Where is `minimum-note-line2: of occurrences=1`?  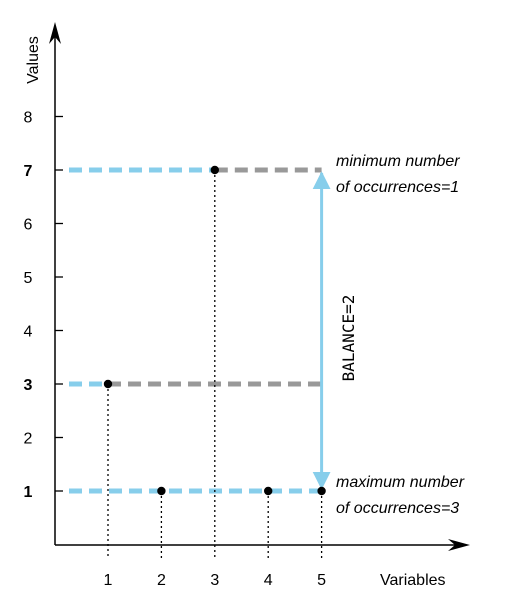 minimum-note-line2: of occurrences=1 is located at coordinates (397, 187).